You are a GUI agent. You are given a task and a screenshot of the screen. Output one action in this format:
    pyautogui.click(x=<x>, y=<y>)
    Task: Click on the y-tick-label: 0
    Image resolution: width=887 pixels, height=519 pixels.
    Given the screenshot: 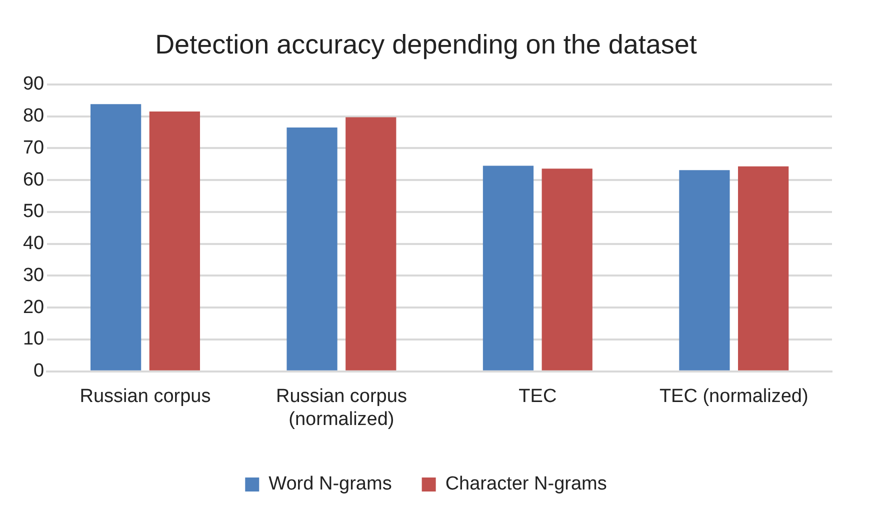 What is the action you would take?
    pyautogui.click(x=39, y=371)
    